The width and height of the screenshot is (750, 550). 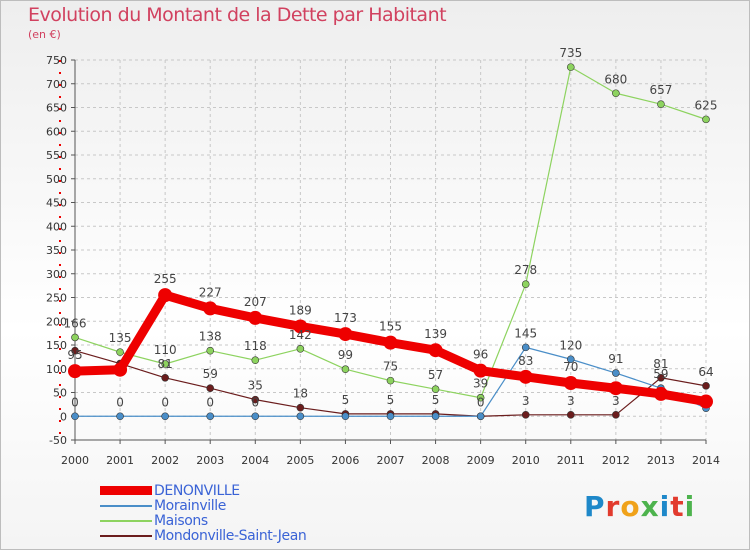 What do you see at coordinates (300, 460) in the screenshot?
I see `x-tick-label: 2005` at bounding box center [300, 460].